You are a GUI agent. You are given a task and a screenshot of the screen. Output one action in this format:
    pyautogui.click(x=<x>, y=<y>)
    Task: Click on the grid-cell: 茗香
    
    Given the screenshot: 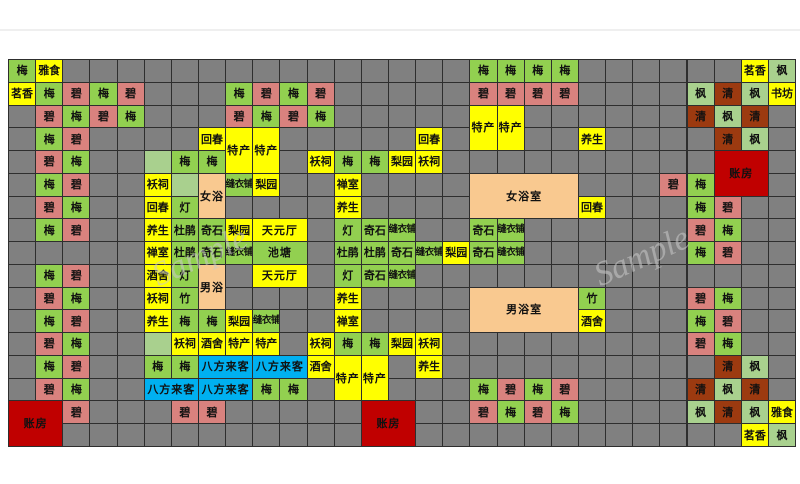 What is the action you would take?
    pyautogui.click(x=754, y=71)
    